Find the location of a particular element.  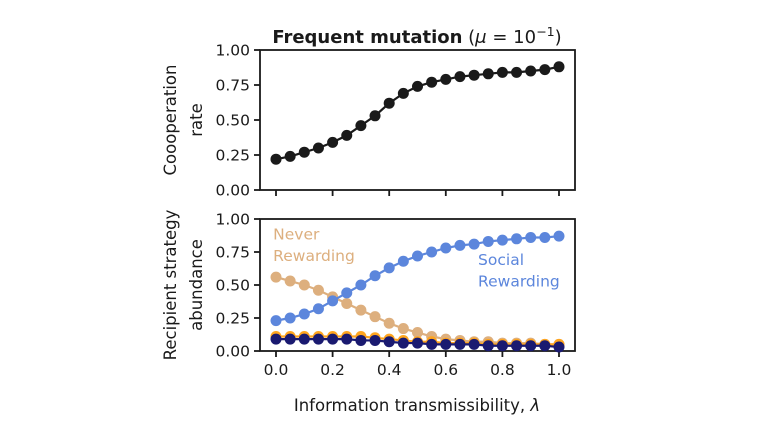

never-rewarding-label: Rewarding is located at coordinates (314, 256).